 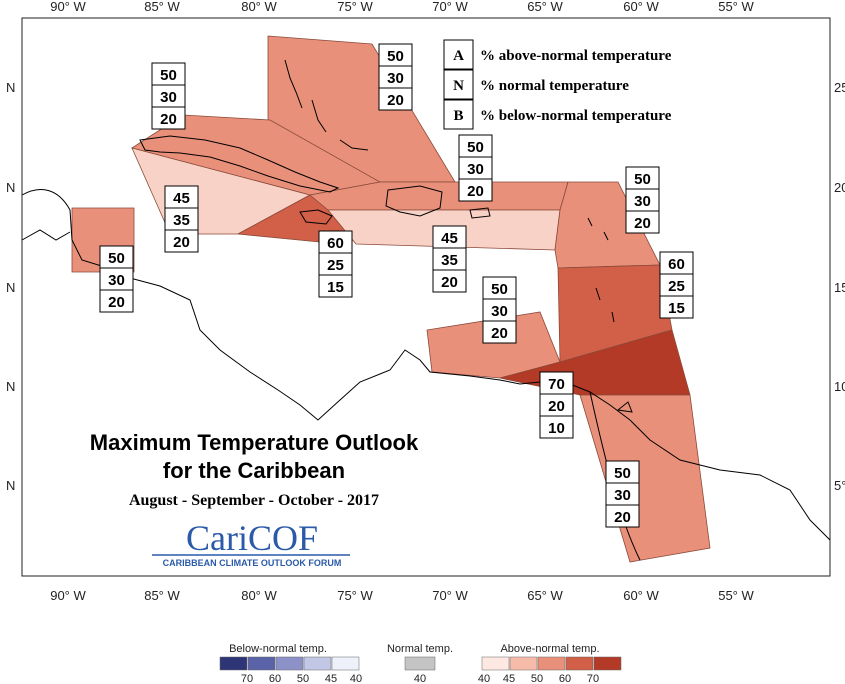 What do you see at coordinates (458, 56) in the screenshot?
I see `legend-letter: A` at bounding box center [458, 56].